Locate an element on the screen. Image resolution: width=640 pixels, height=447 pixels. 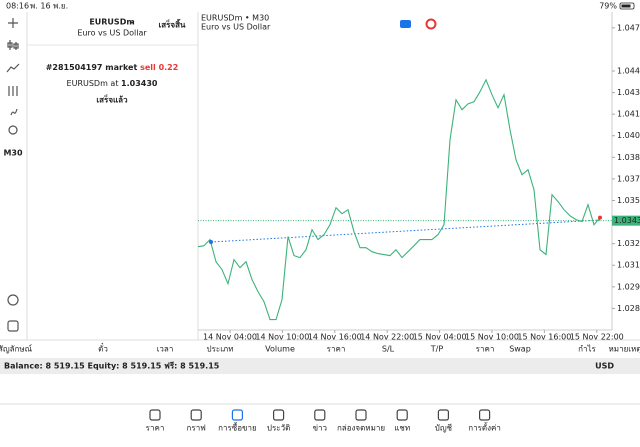
battery-level is located at coordinates (626, 6).